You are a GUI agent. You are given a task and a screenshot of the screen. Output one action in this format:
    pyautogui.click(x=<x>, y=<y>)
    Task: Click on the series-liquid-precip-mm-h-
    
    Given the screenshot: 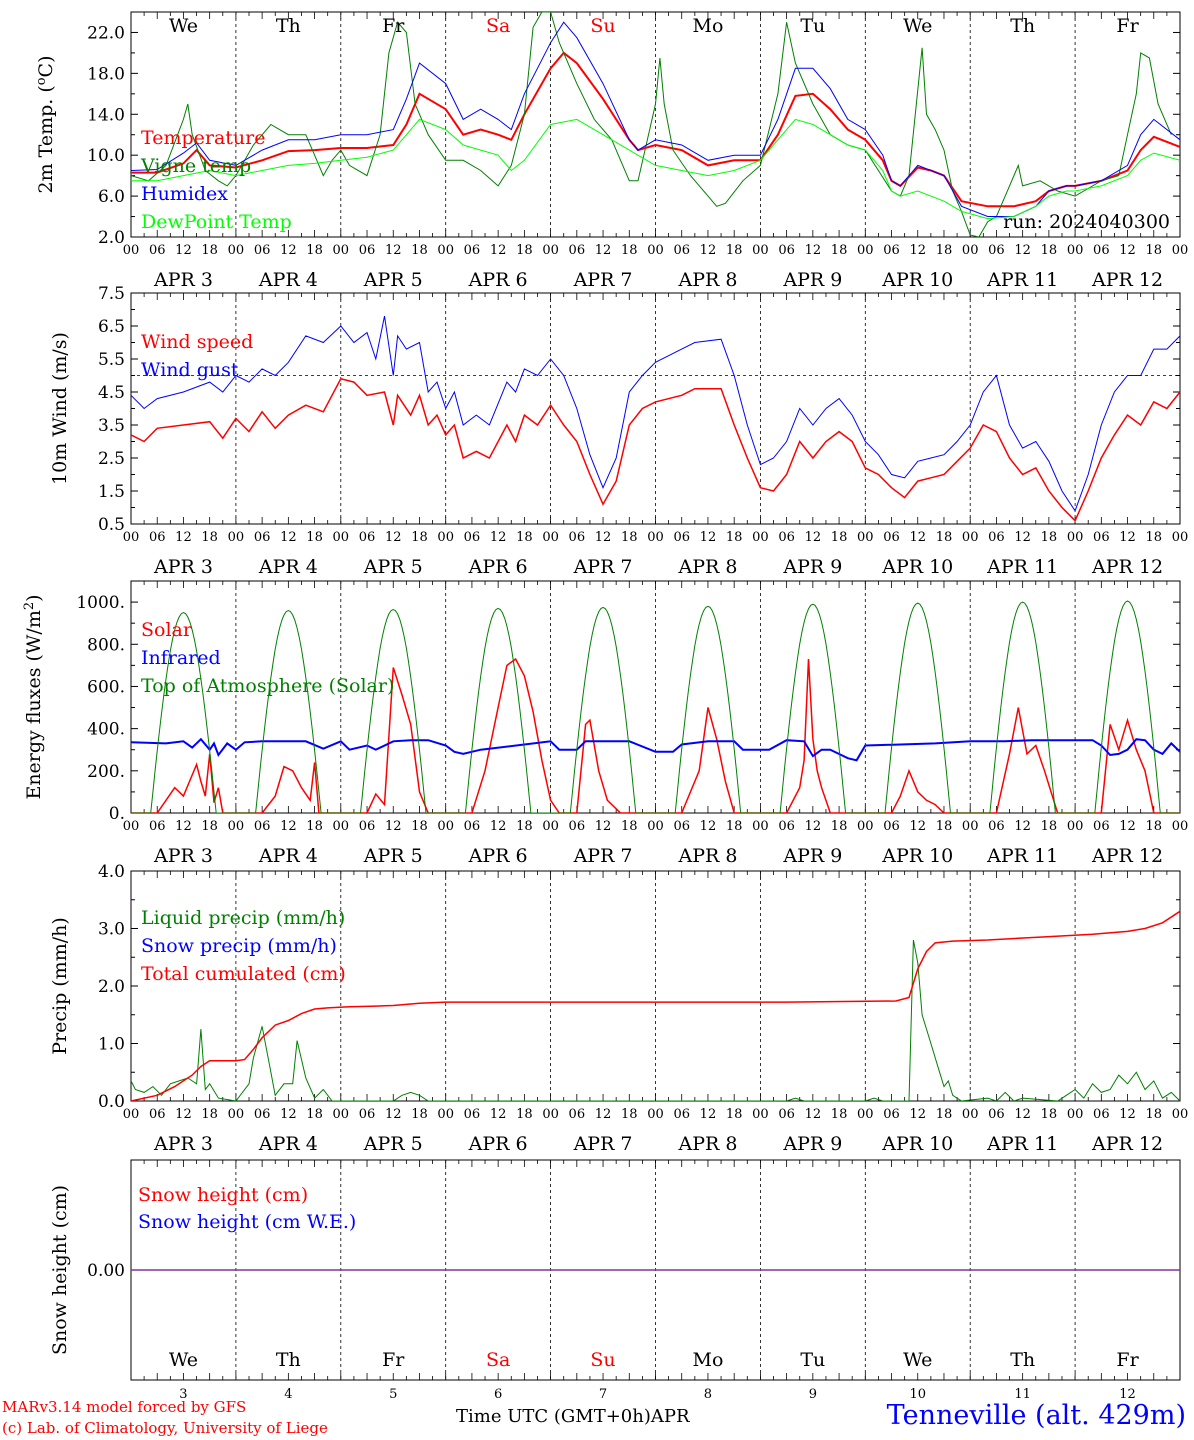 What is the action you would take?
    pyautogui.click(x=655, y=1020)
    